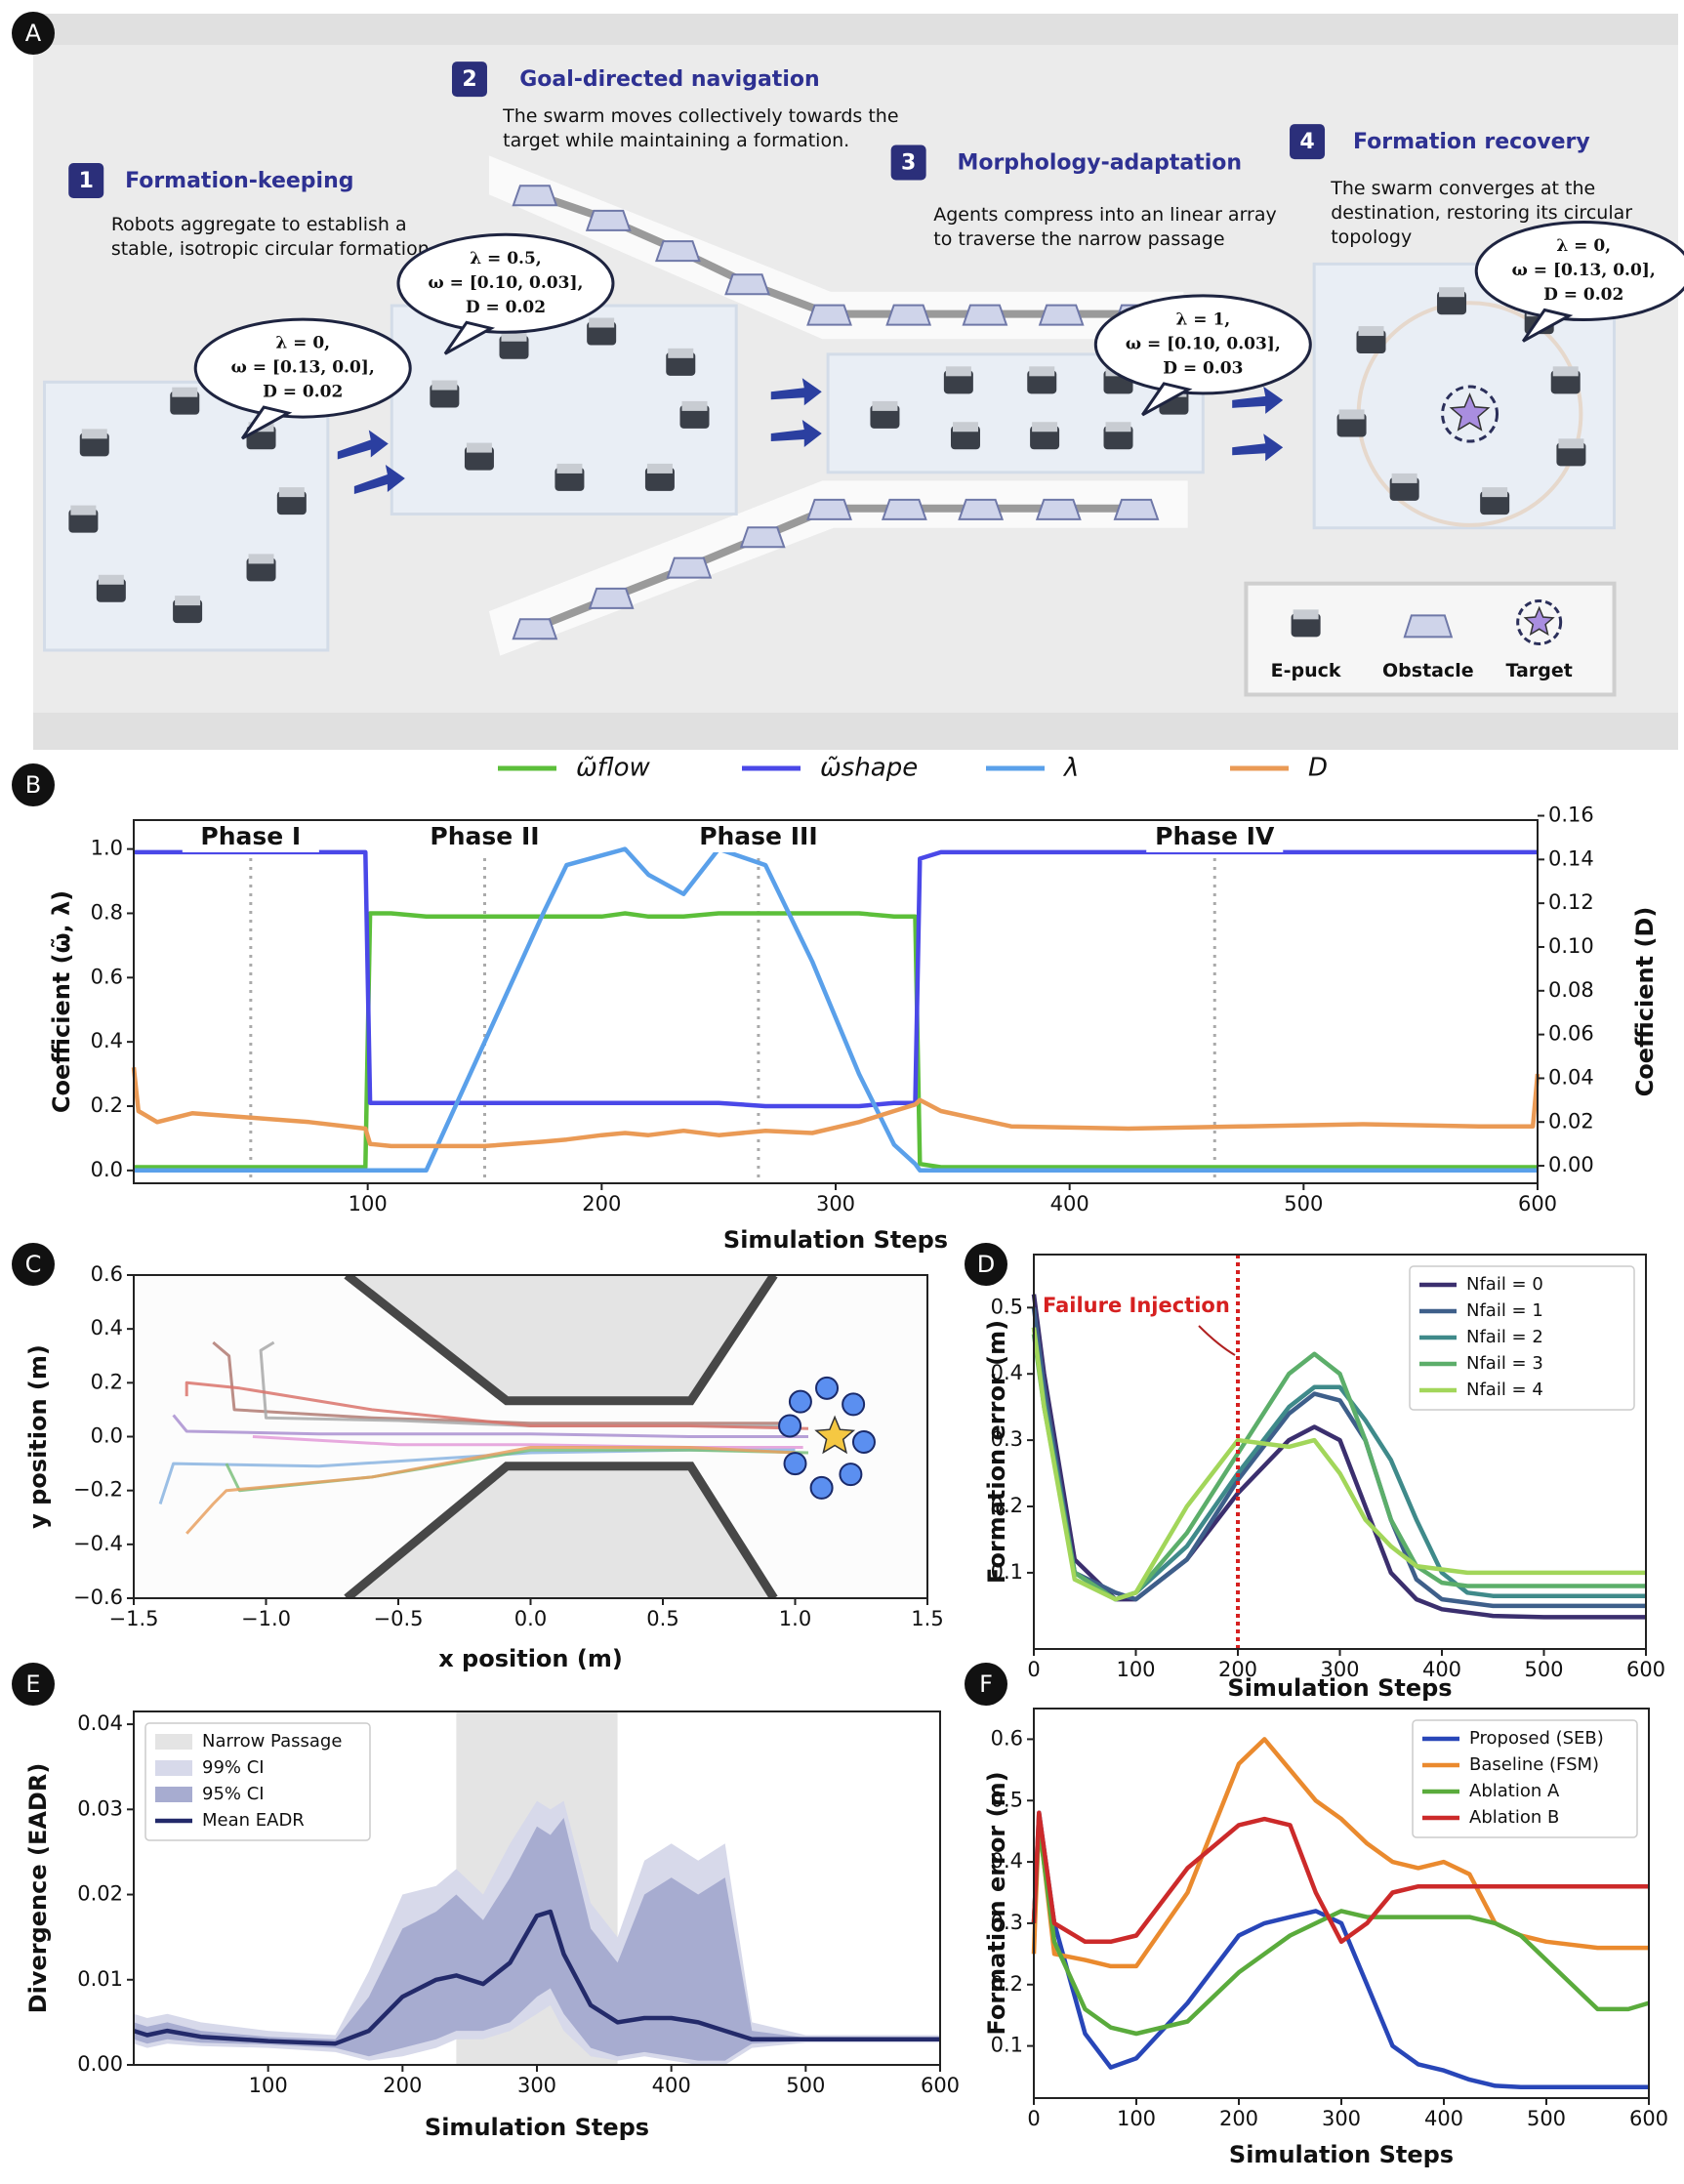 This screenshot has height=2184, width=1684. Describe the element at coordinates (259, 224) in the screenshot. I see `step-description: Robots aggregate to establish a` at that location.